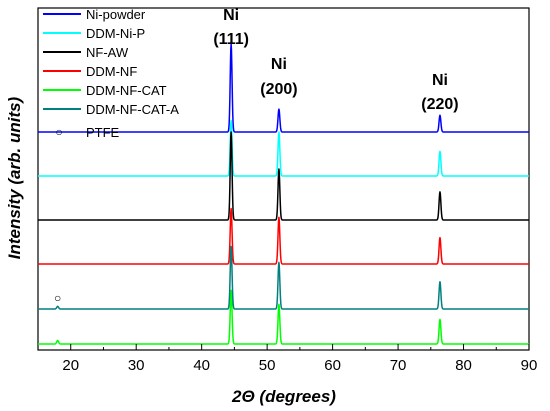 The height and width of the screenshot is (411, 550). I want to click on series-ddm-ni-p, so click(283, 148).